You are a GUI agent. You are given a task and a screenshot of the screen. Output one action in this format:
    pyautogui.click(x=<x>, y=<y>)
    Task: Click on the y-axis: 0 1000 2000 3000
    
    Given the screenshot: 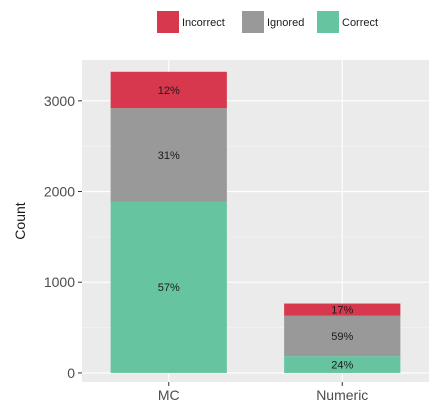 What is the action you would take?
    pyautogui.click(x=63, y=237)
    